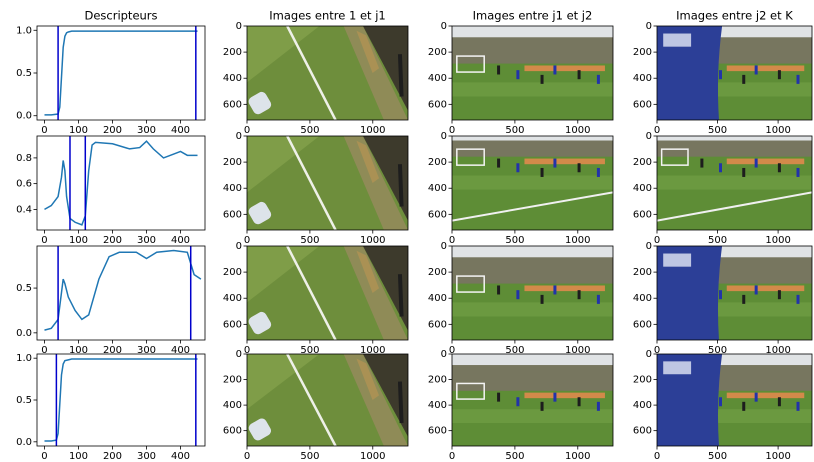 This screenshot has width=814, height=462. I want to click on img-line, so click(734, 206).